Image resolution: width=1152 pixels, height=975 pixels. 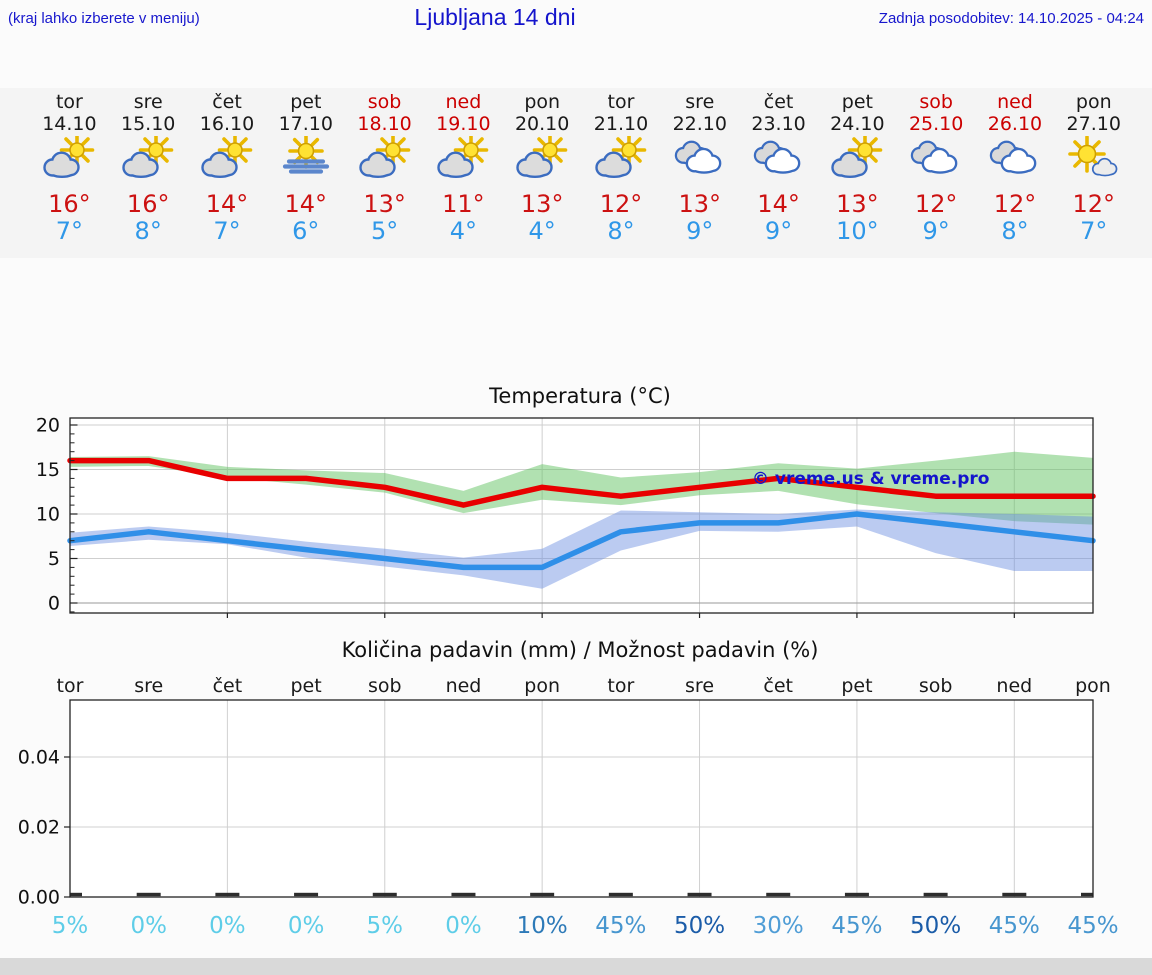 I want to click on forecast-day-column: tor 14.10 16° 7°, so click(x=69, y=173).